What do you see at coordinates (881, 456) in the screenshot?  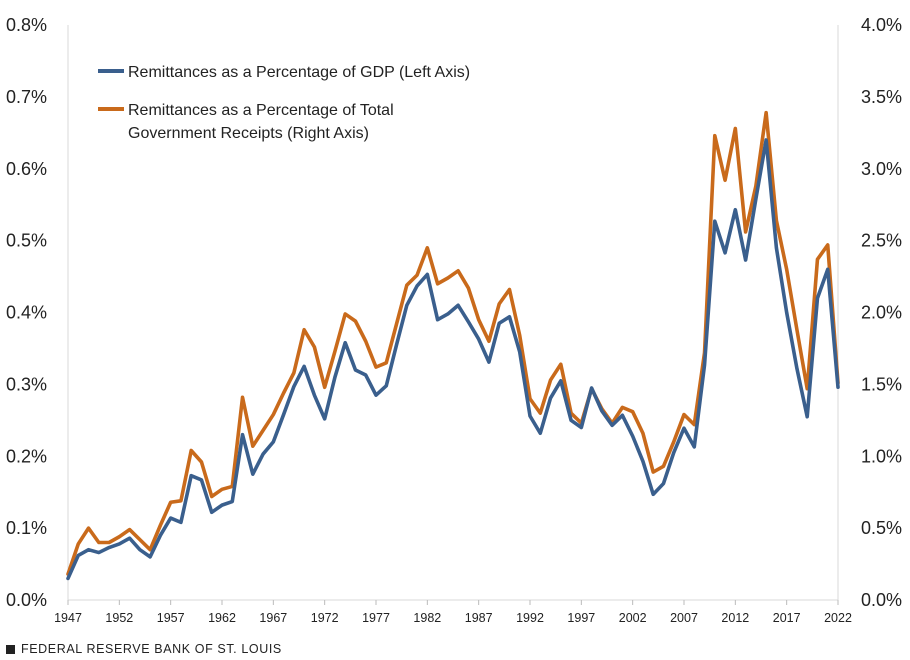 I see `right-tick-label: 1.0%` at bounding box center [881, 456].